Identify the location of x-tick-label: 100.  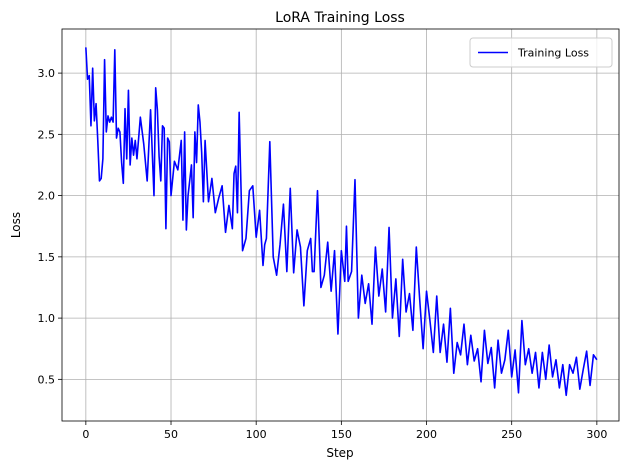
(256, 434).